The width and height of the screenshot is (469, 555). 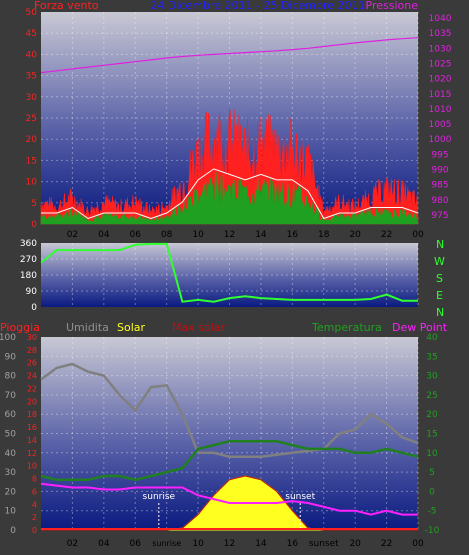 What do you see at coordinates (418, 235) in the screenshot?
I see `wind-x-tick-label: 00` at bounding box center [418, 235].